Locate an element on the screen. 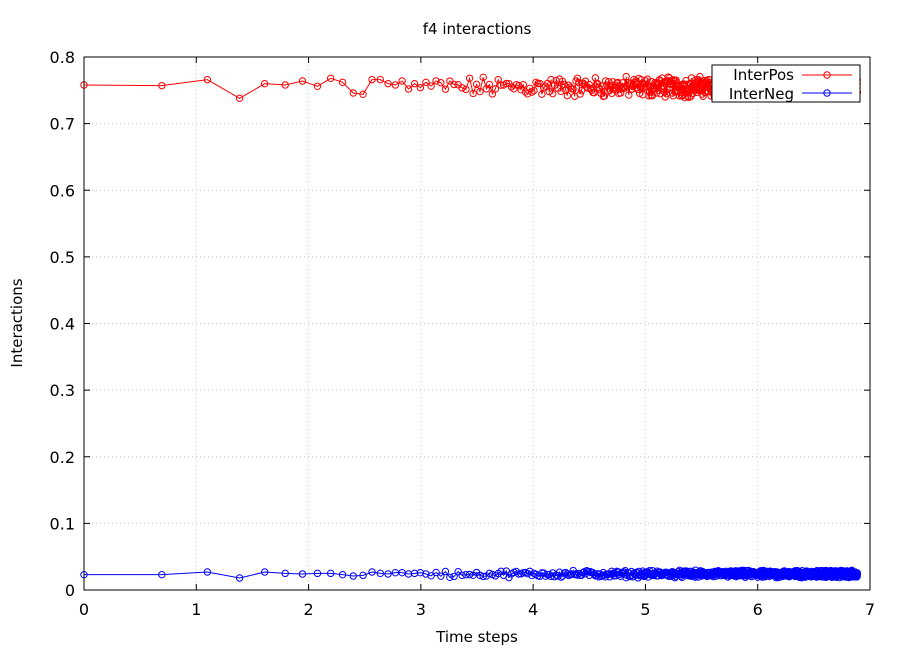 This screenshot has height=650, width=900. y-tick-label: 0.4 is located at coordinates (62, 324).